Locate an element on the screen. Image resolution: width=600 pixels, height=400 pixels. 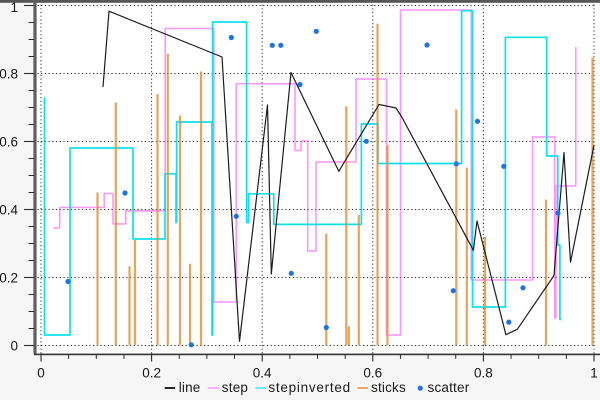
svg-text: scatter is located at coordinates (449, 387).